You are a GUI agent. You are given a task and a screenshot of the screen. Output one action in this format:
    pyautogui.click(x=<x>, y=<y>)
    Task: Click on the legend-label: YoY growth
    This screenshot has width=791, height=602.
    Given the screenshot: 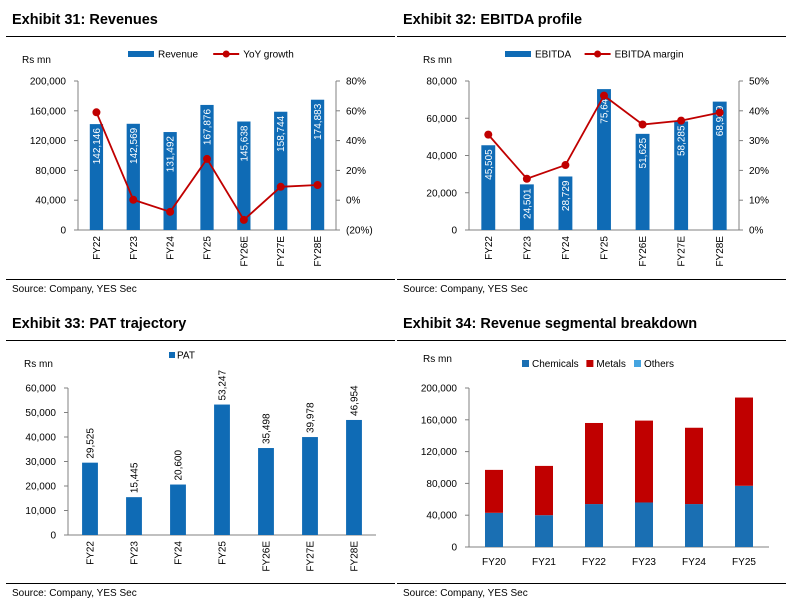 What is the action you would take?
    pyautogui.click(x=268, y=55)
    